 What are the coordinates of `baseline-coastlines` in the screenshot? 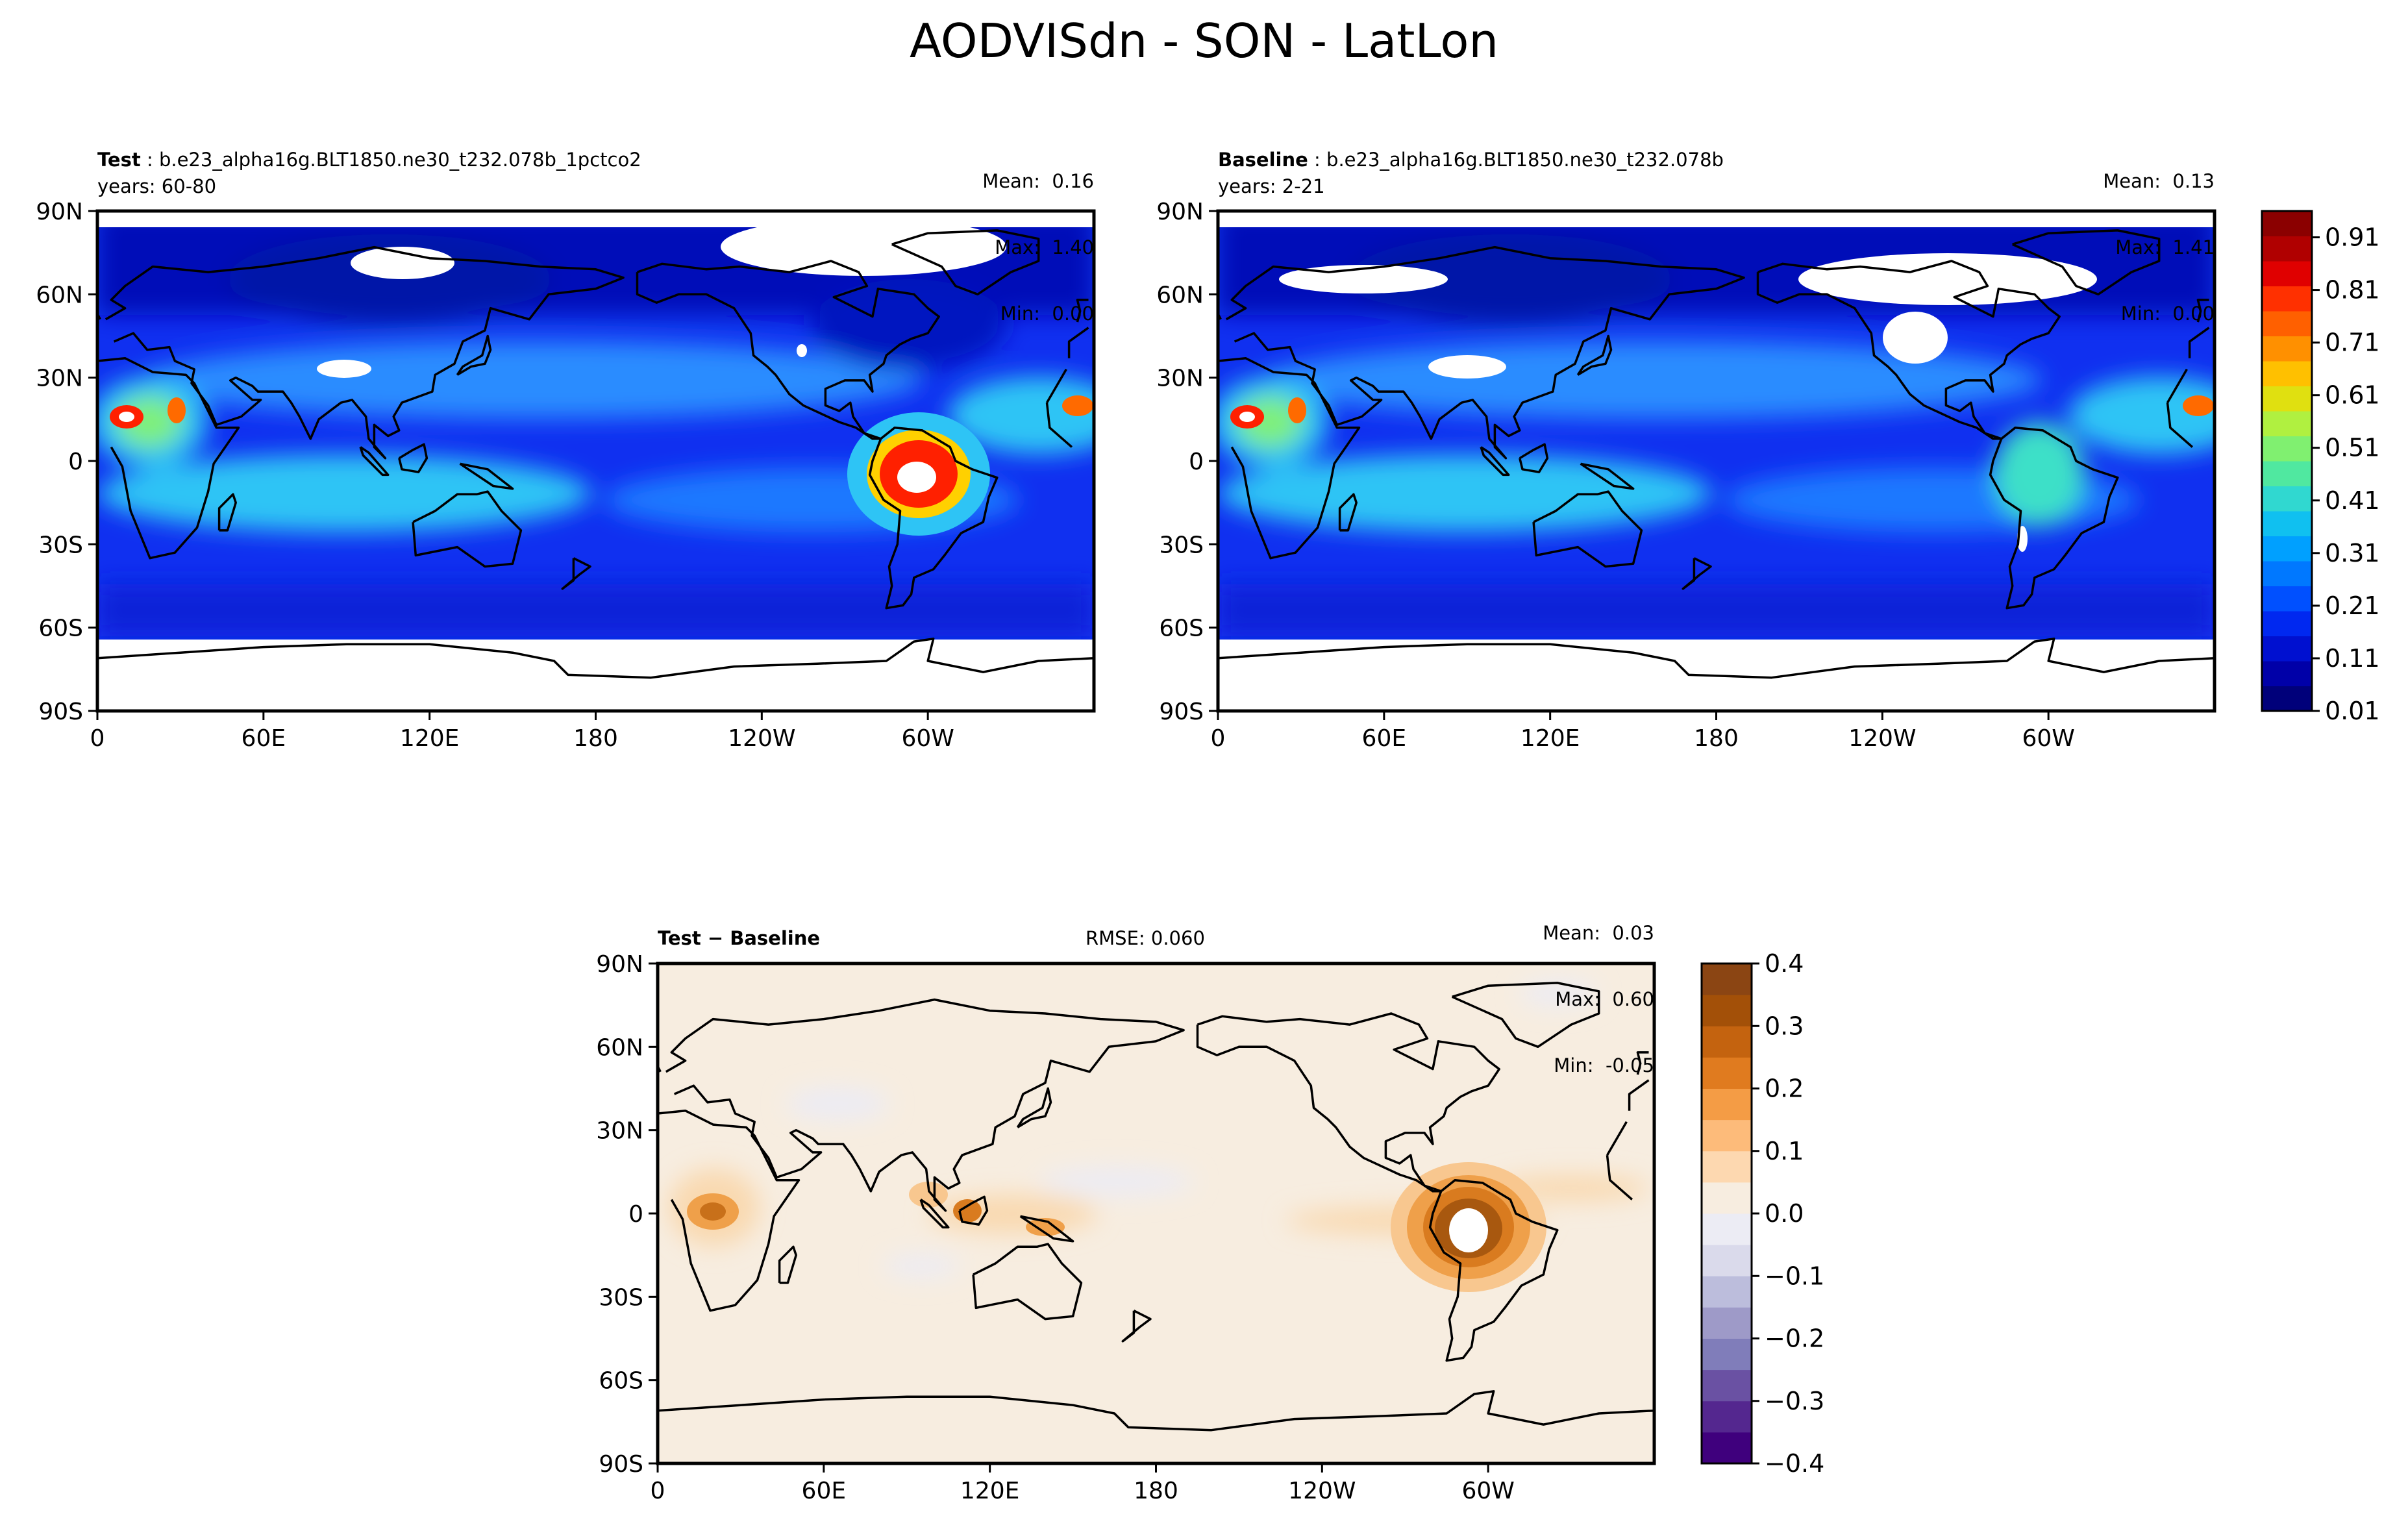 It's located at (1716, 454).